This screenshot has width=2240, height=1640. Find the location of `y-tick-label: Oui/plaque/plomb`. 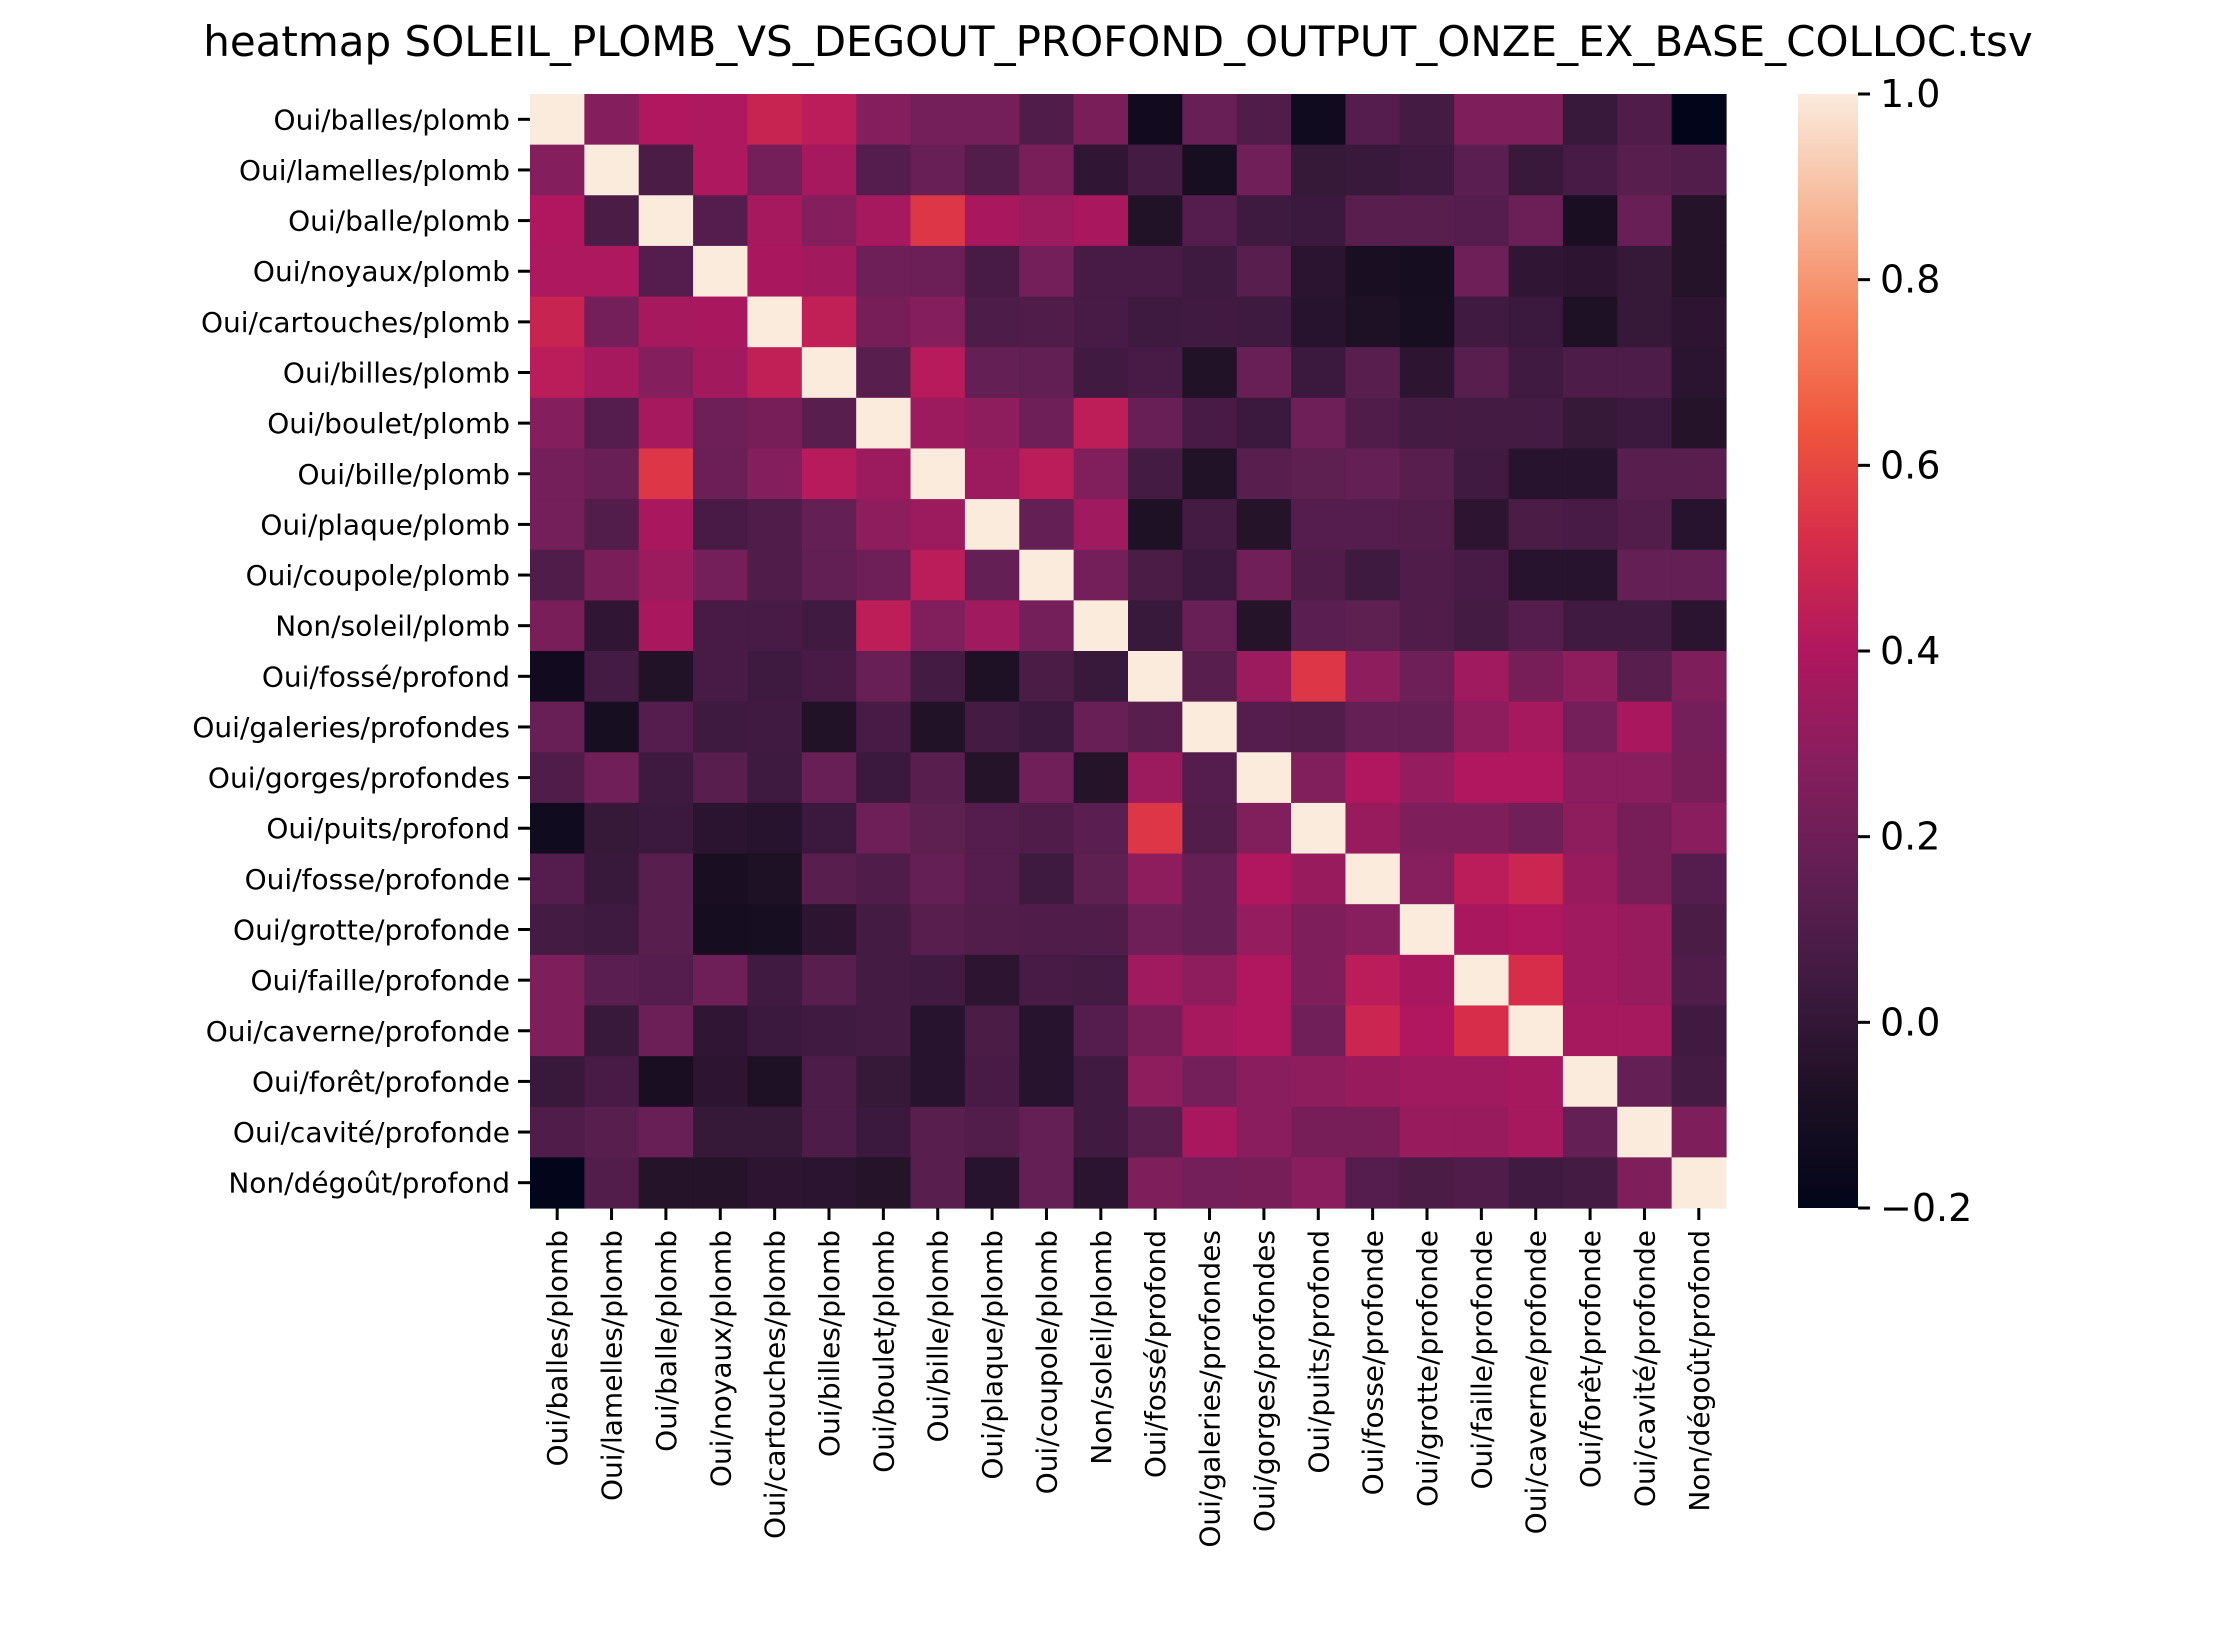

y-tick-label: Oui/plaque/plomb is located at coordinates (385, 524).